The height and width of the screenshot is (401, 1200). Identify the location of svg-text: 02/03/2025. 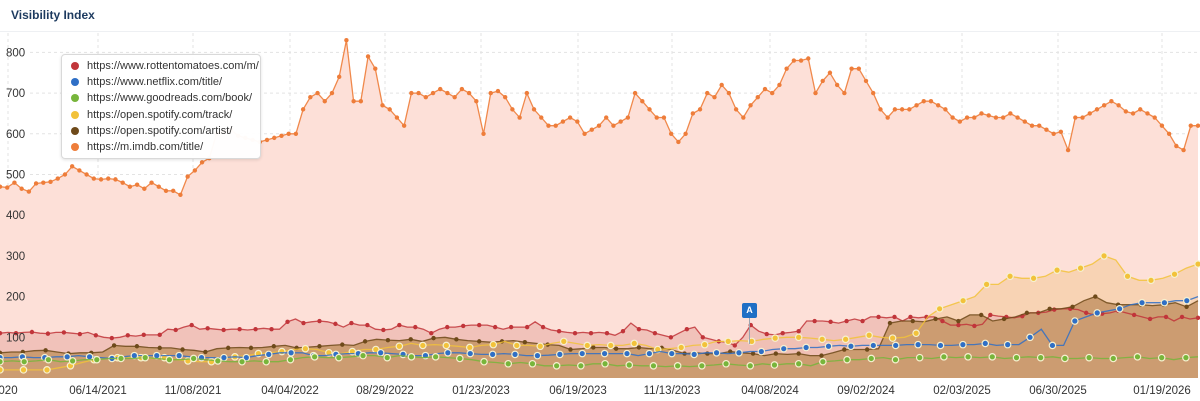
(962, 391).